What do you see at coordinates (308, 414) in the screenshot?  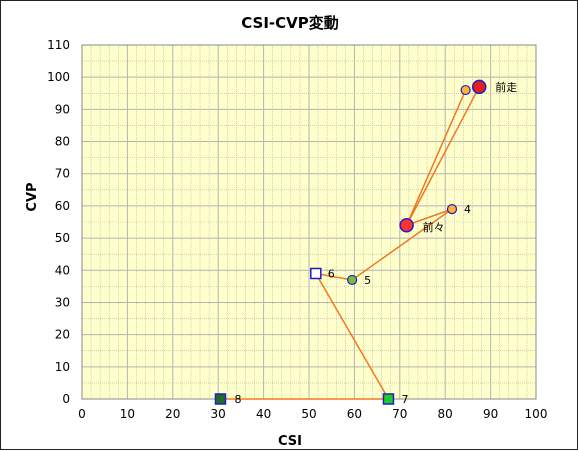 I see `x-tick-label: 50` at bounding box center [308, 414].